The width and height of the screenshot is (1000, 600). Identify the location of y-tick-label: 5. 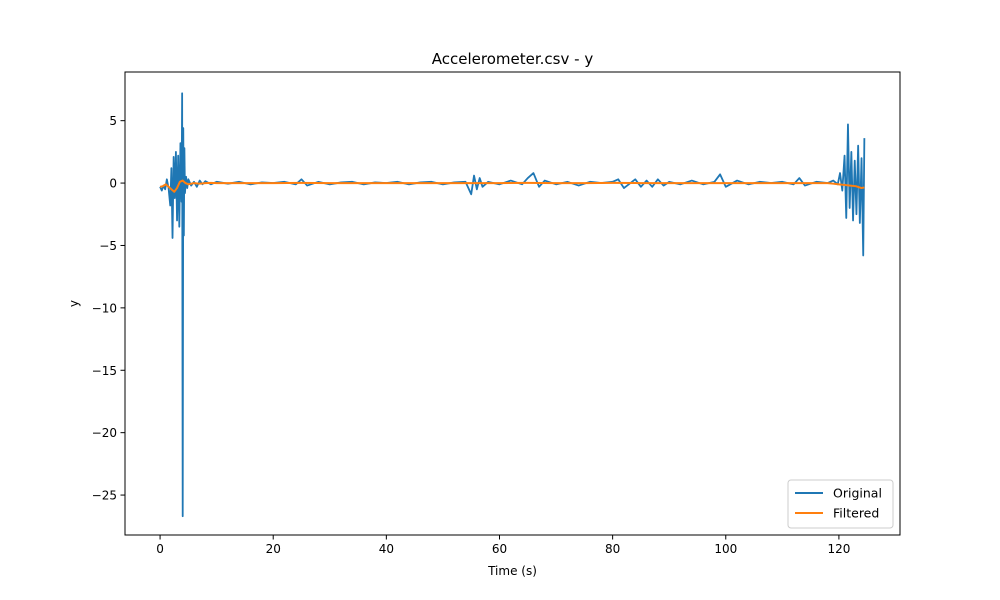
(113, 121).